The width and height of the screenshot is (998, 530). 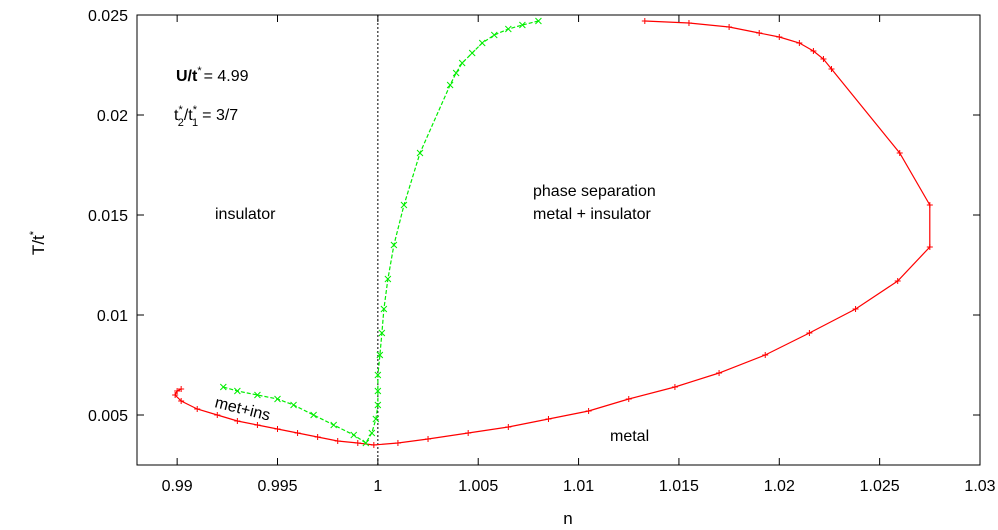 I want to click on y-tick-label: 0.025, so click(x=108, y=16).